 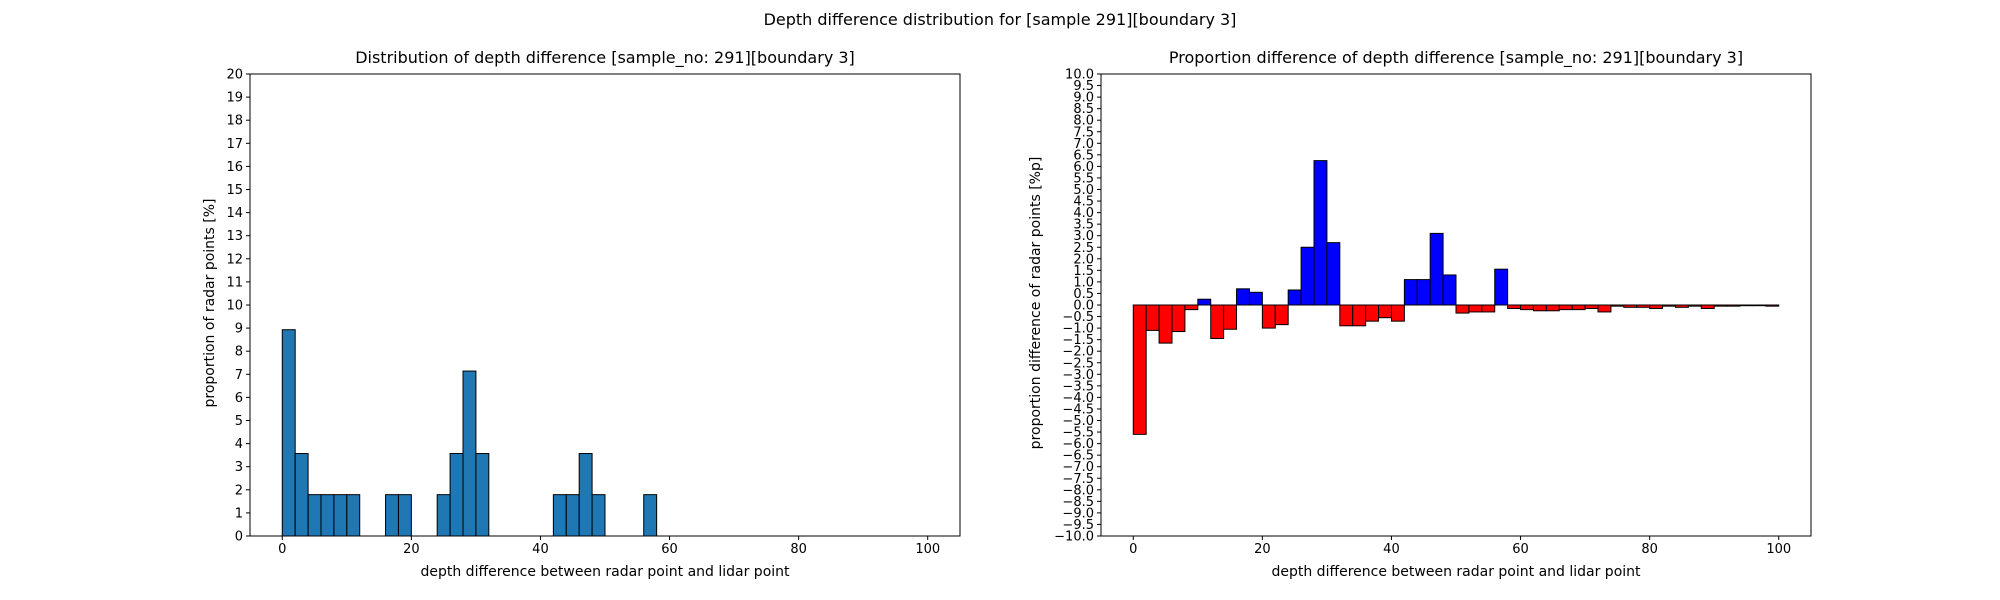 What do you see at coordinates (234, 98) in the screenshot?
I see `y-tick-label: 19` at bounding box center [234, 98].